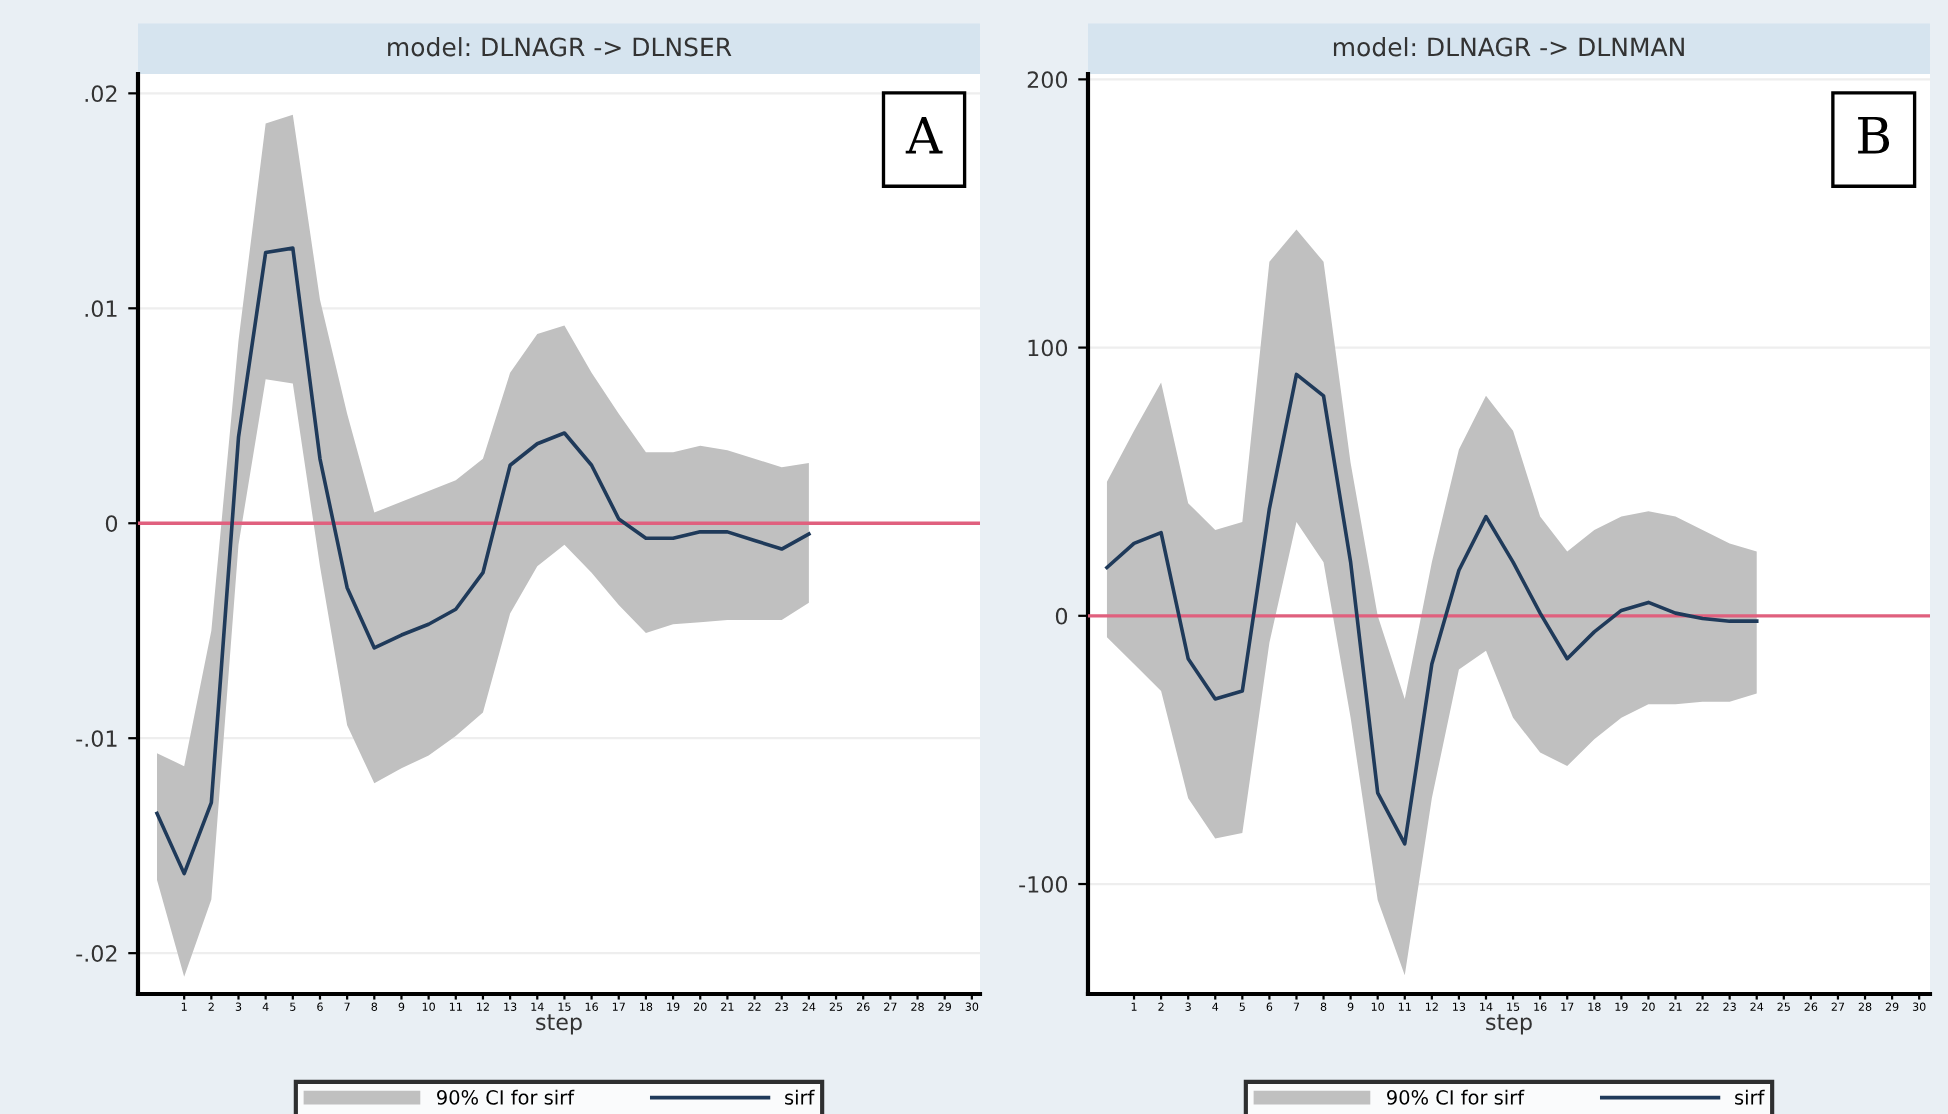 The height and width of the screenshot is (1114, 1948). What do you see at coordinates (1508, 47) in the screenshot?
I see `chart-title: model: DLNAGR -> DLNMAN` at bounding box center [1508, 47].